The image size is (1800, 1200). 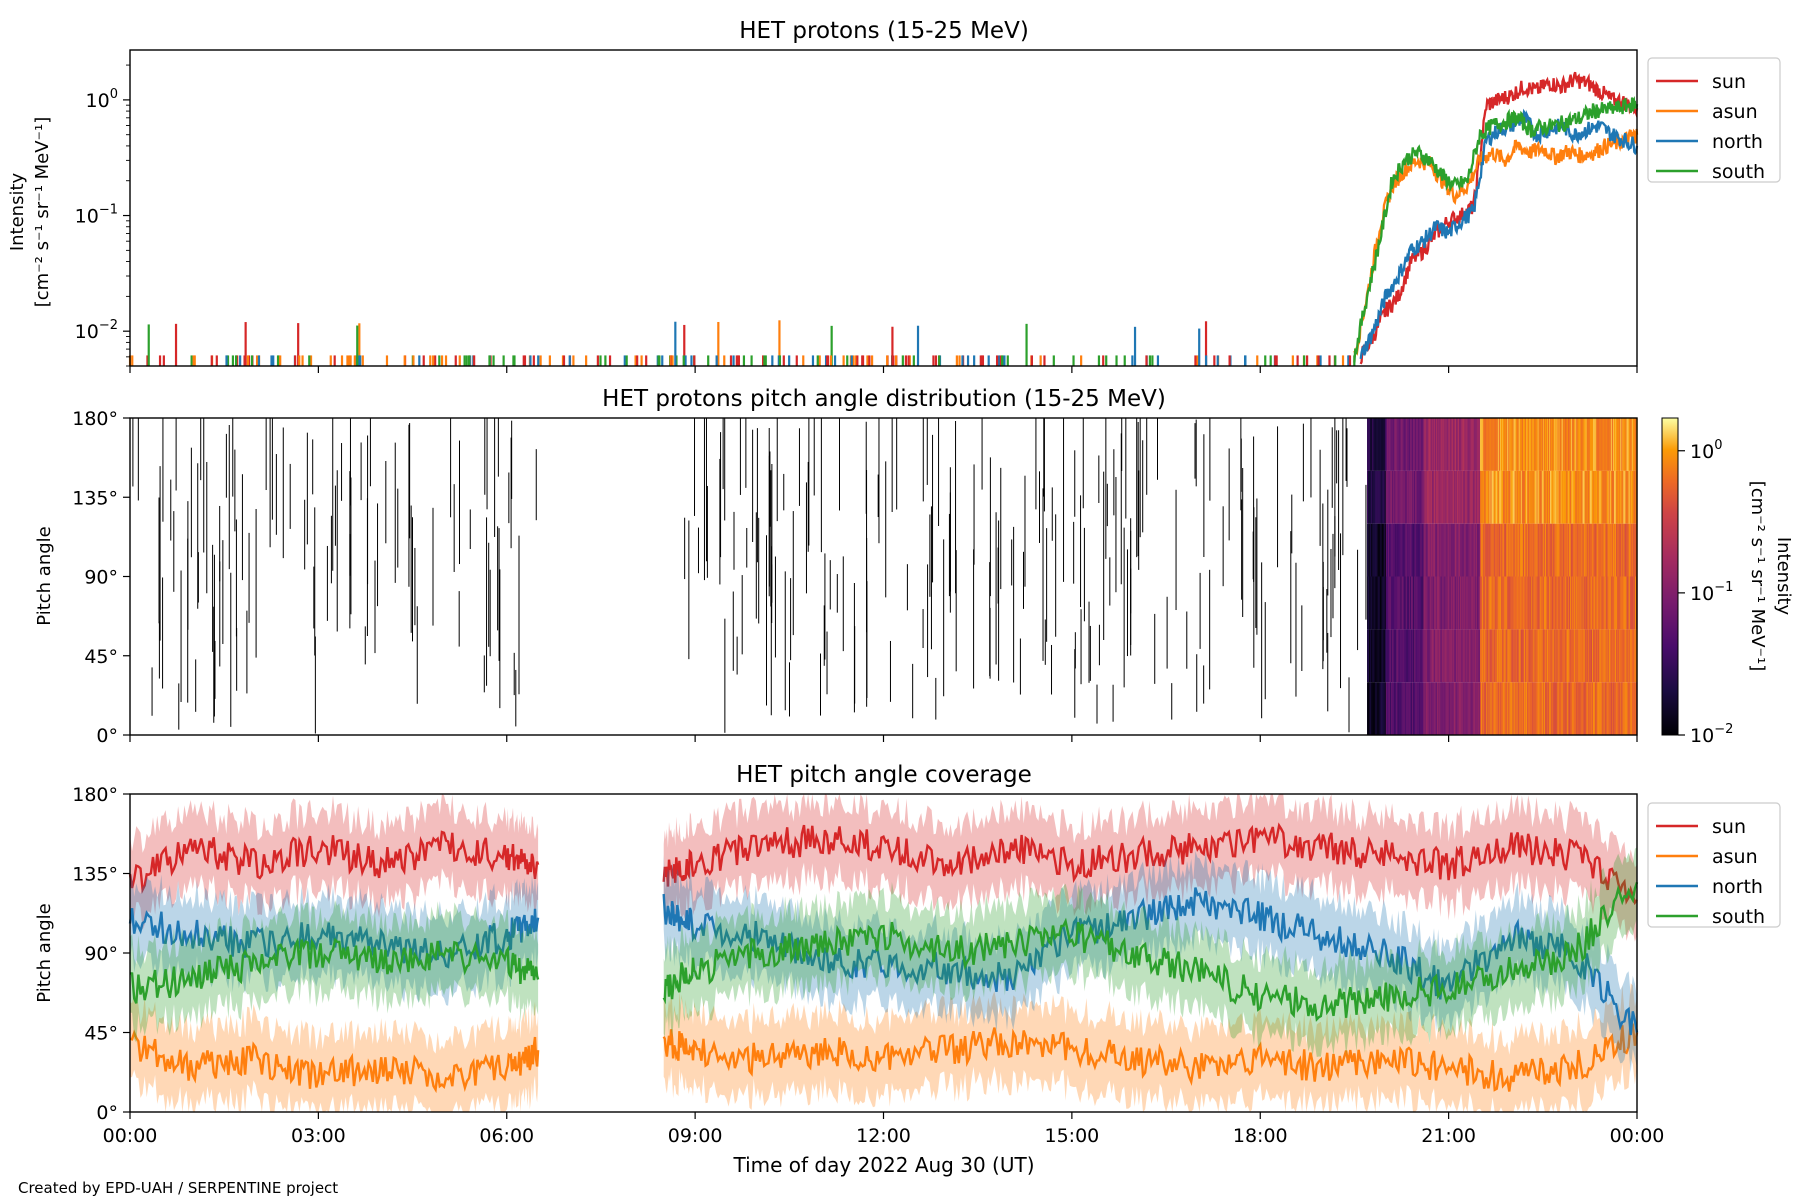 What do you see at coordinates (107, 1113) in the screenshot?
I see `p3-y-tick-label: 0°` at bounding box center [107, 1113].